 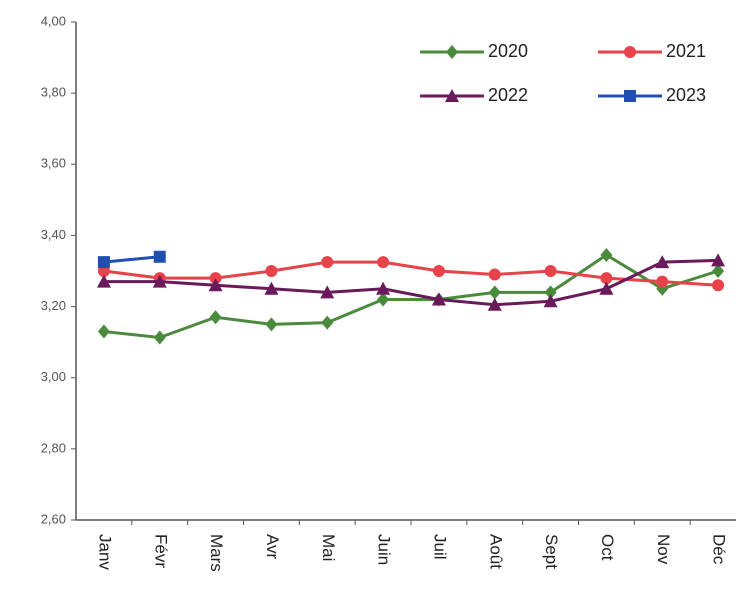 I want to click on x-tick-label: Sept, so click(x=551, y=551).